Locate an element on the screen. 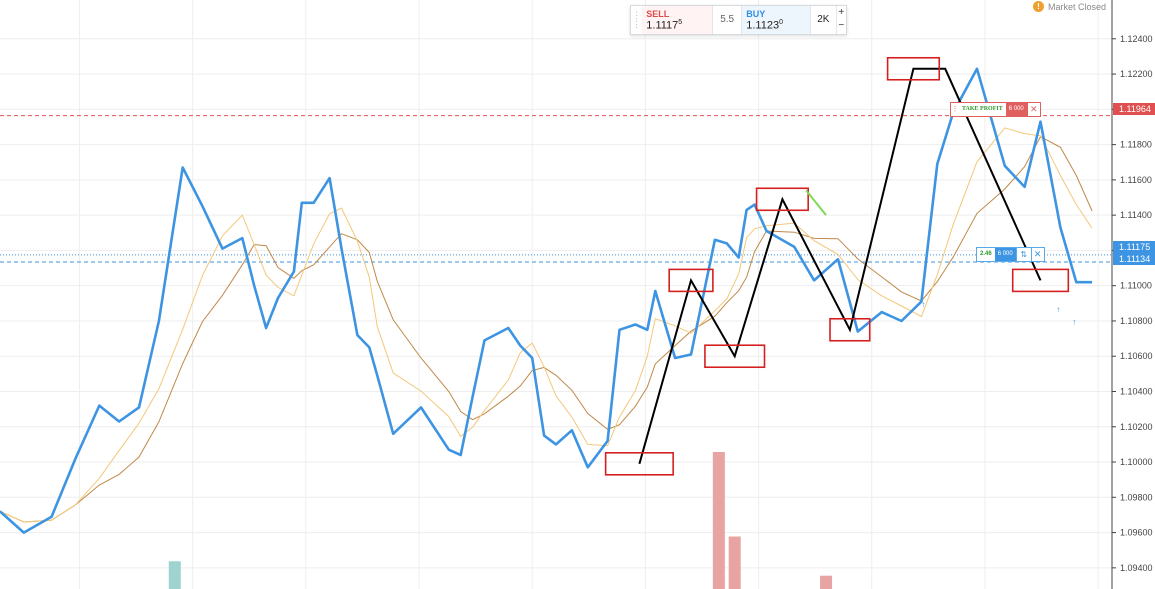 The image size is (1155, 589). tick-label: 1.10200 is located at coordinates (1136, 427).